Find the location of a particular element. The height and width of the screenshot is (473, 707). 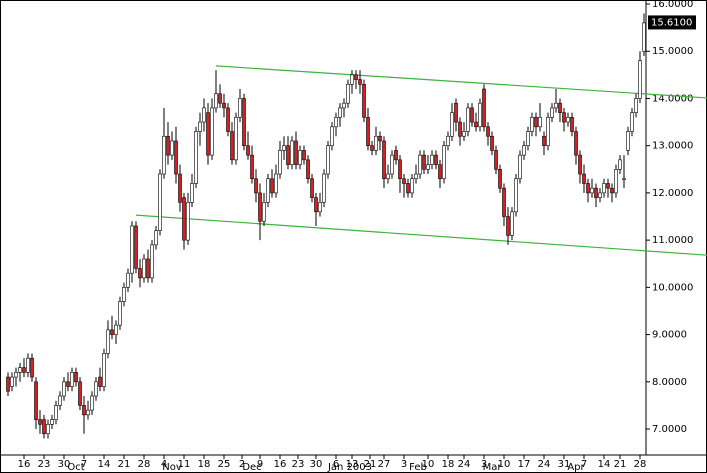

y-tick-label: 14.0000 is located at coordinates (672, 98).